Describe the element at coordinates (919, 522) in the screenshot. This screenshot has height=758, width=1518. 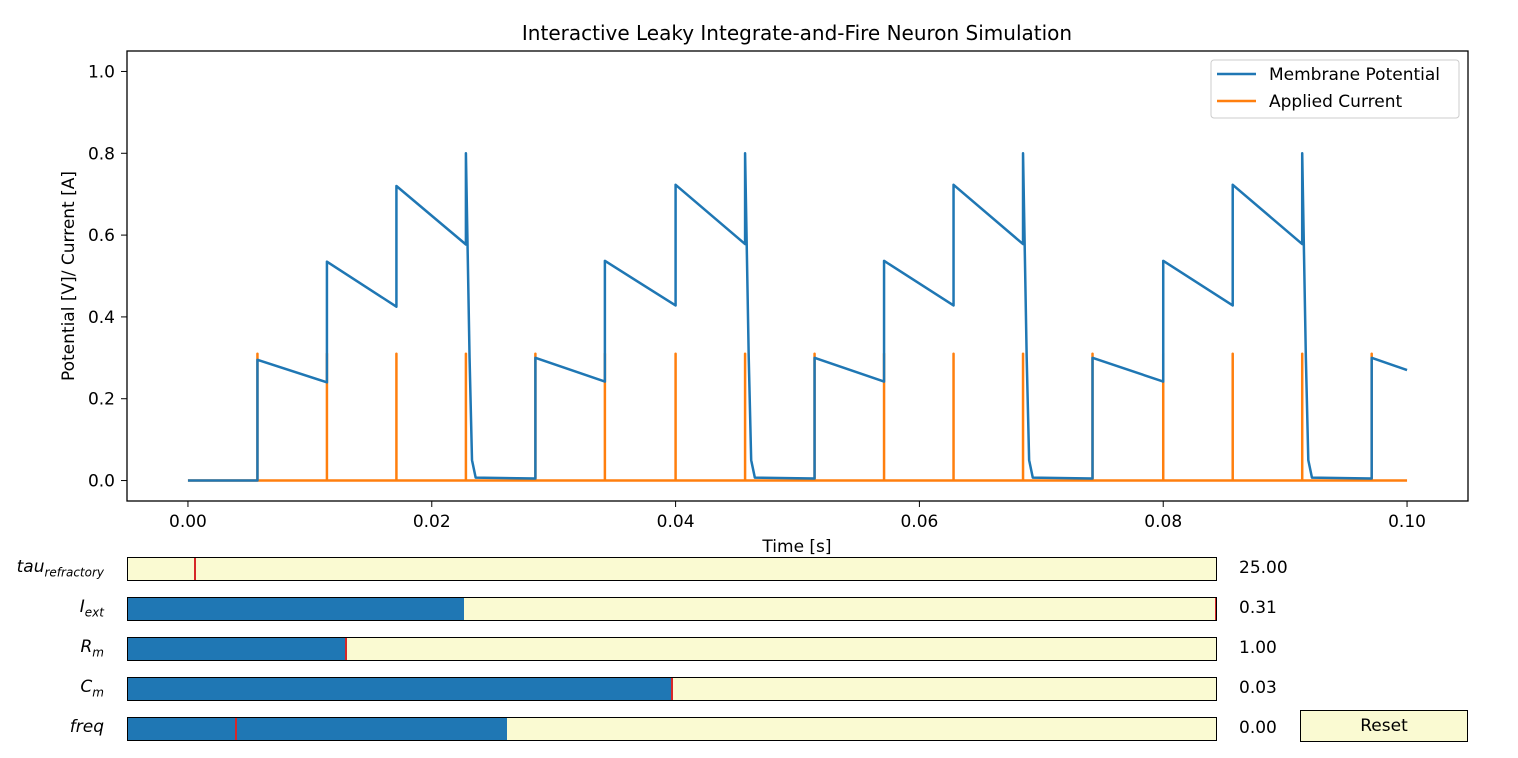
I see `x-tick-label: 0.06` at that location.